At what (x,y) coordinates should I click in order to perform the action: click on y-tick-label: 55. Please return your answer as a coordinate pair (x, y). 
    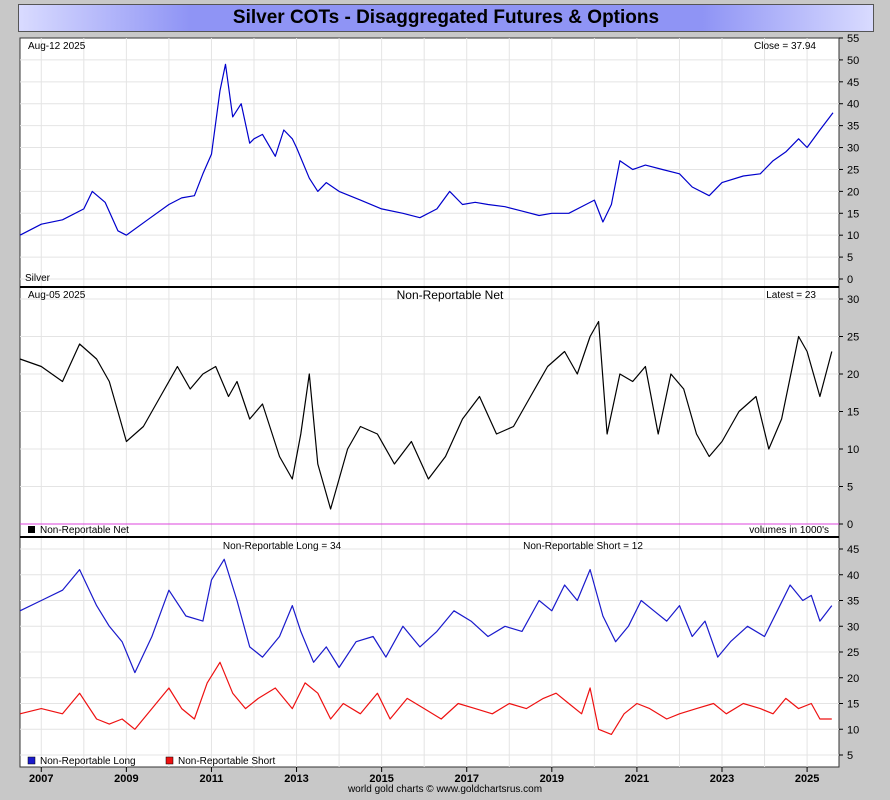
    Looking at the image, I should click on (853, 39).